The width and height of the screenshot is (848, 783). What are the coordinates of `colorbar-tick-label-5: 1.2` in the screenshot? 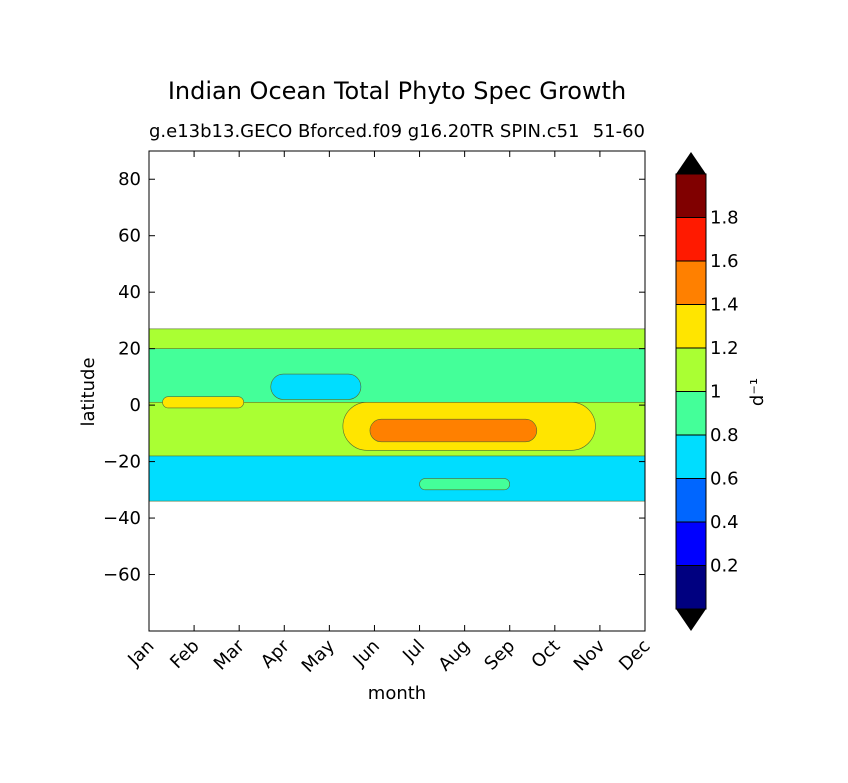 It's located at (724, 348).